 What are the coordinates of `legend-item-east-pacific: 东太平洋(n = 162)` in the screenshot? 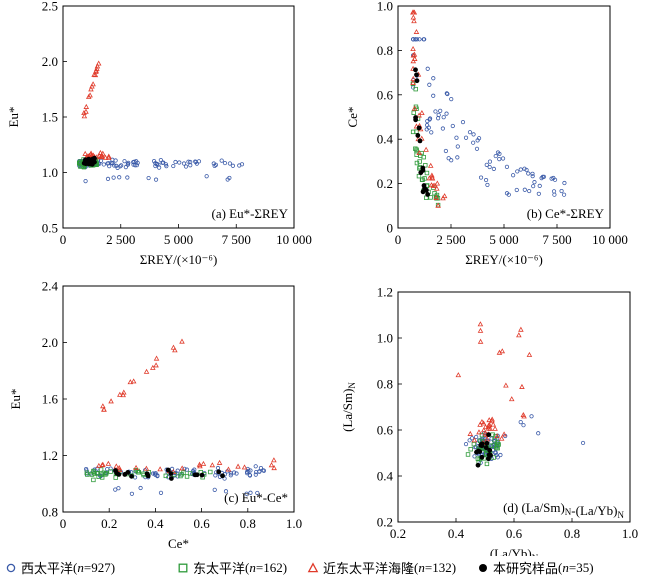 It's located at (231, 567).